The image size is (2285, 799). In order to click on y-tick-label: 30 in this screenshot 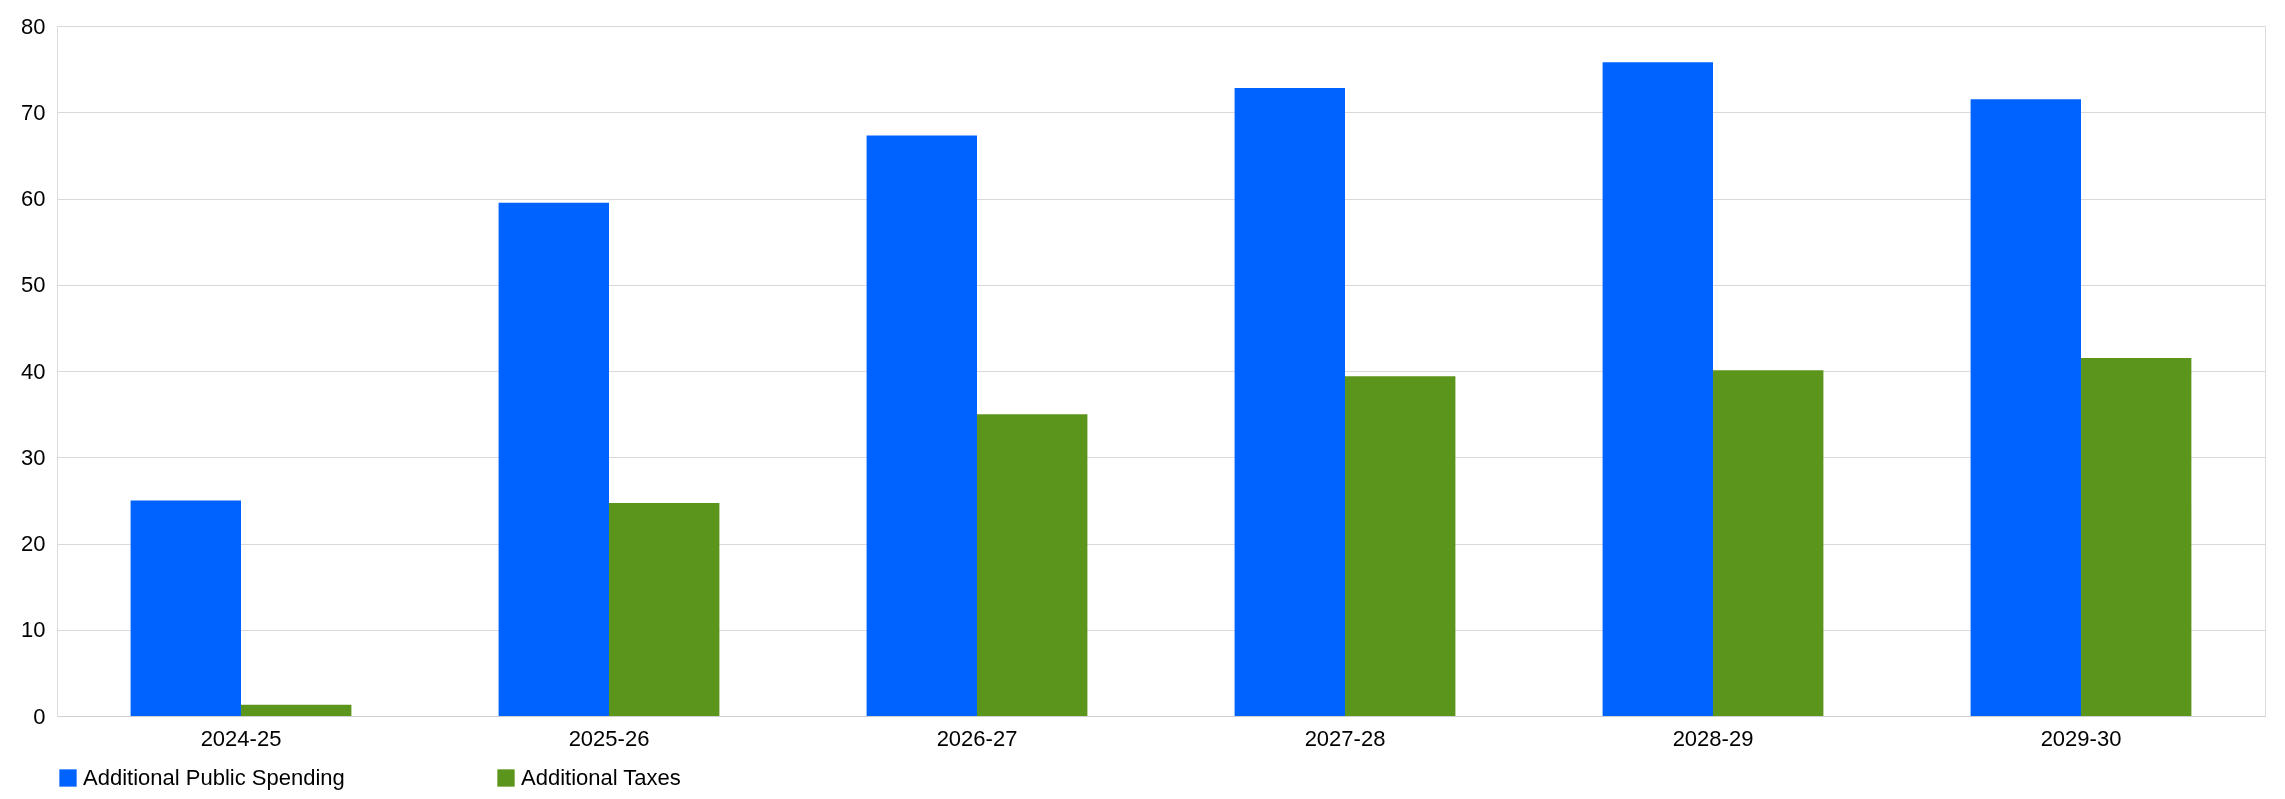, I will do `click(33, 457)`.